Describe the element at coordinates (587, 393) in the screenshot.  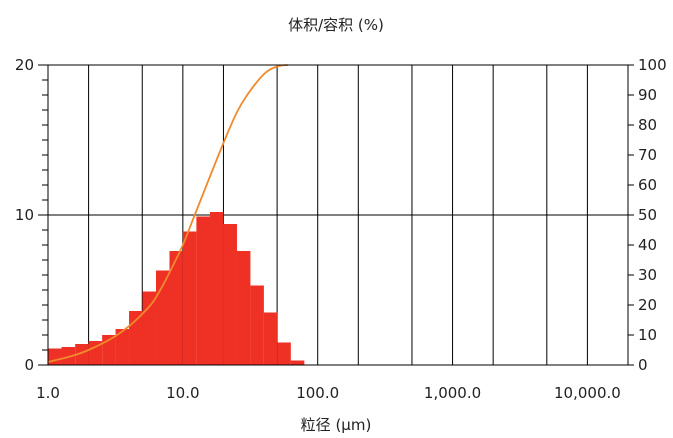
I see `x-tick-label: 10,000.0` at that location.